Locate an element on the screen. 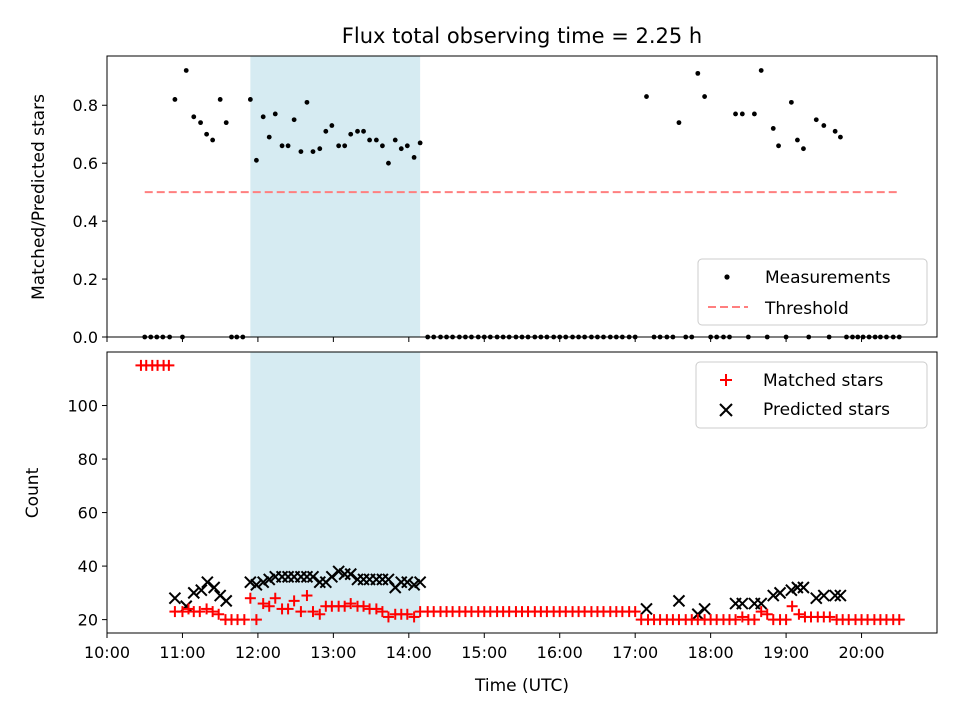 This screenshot has width=960, height=720. top-y-tick-label: 0.0 is located at coordinates (85, 337).